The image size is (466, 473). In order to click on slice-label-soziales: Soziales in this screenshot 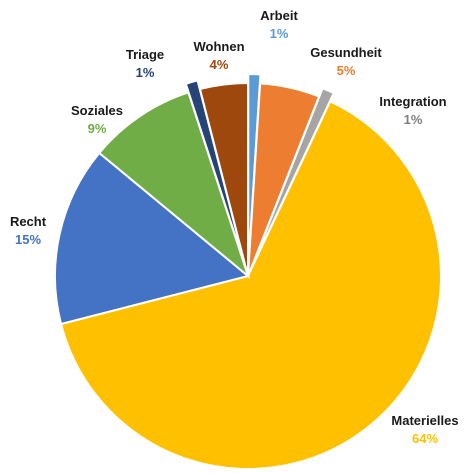, I will do `click(97, 110)`.